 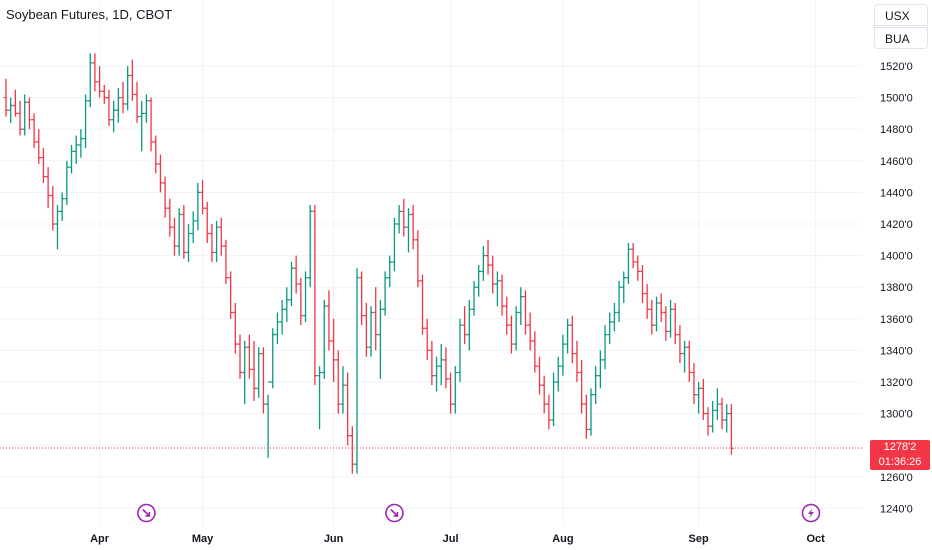 What do you see at coordinates (457, 539) in the screenshot?
I see `time-axis: Apr May Jun Jul Aug Sep Oct` at bounding box center [457, 539].